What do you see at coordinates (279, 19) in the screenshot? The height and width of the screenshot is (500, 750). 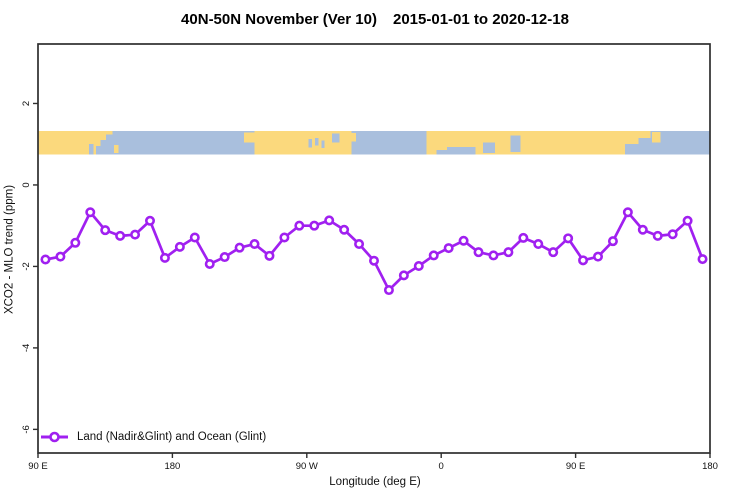 I see `chart-title-region: 40N-50N November (Ver 10)` at bounding box center [279, 19].